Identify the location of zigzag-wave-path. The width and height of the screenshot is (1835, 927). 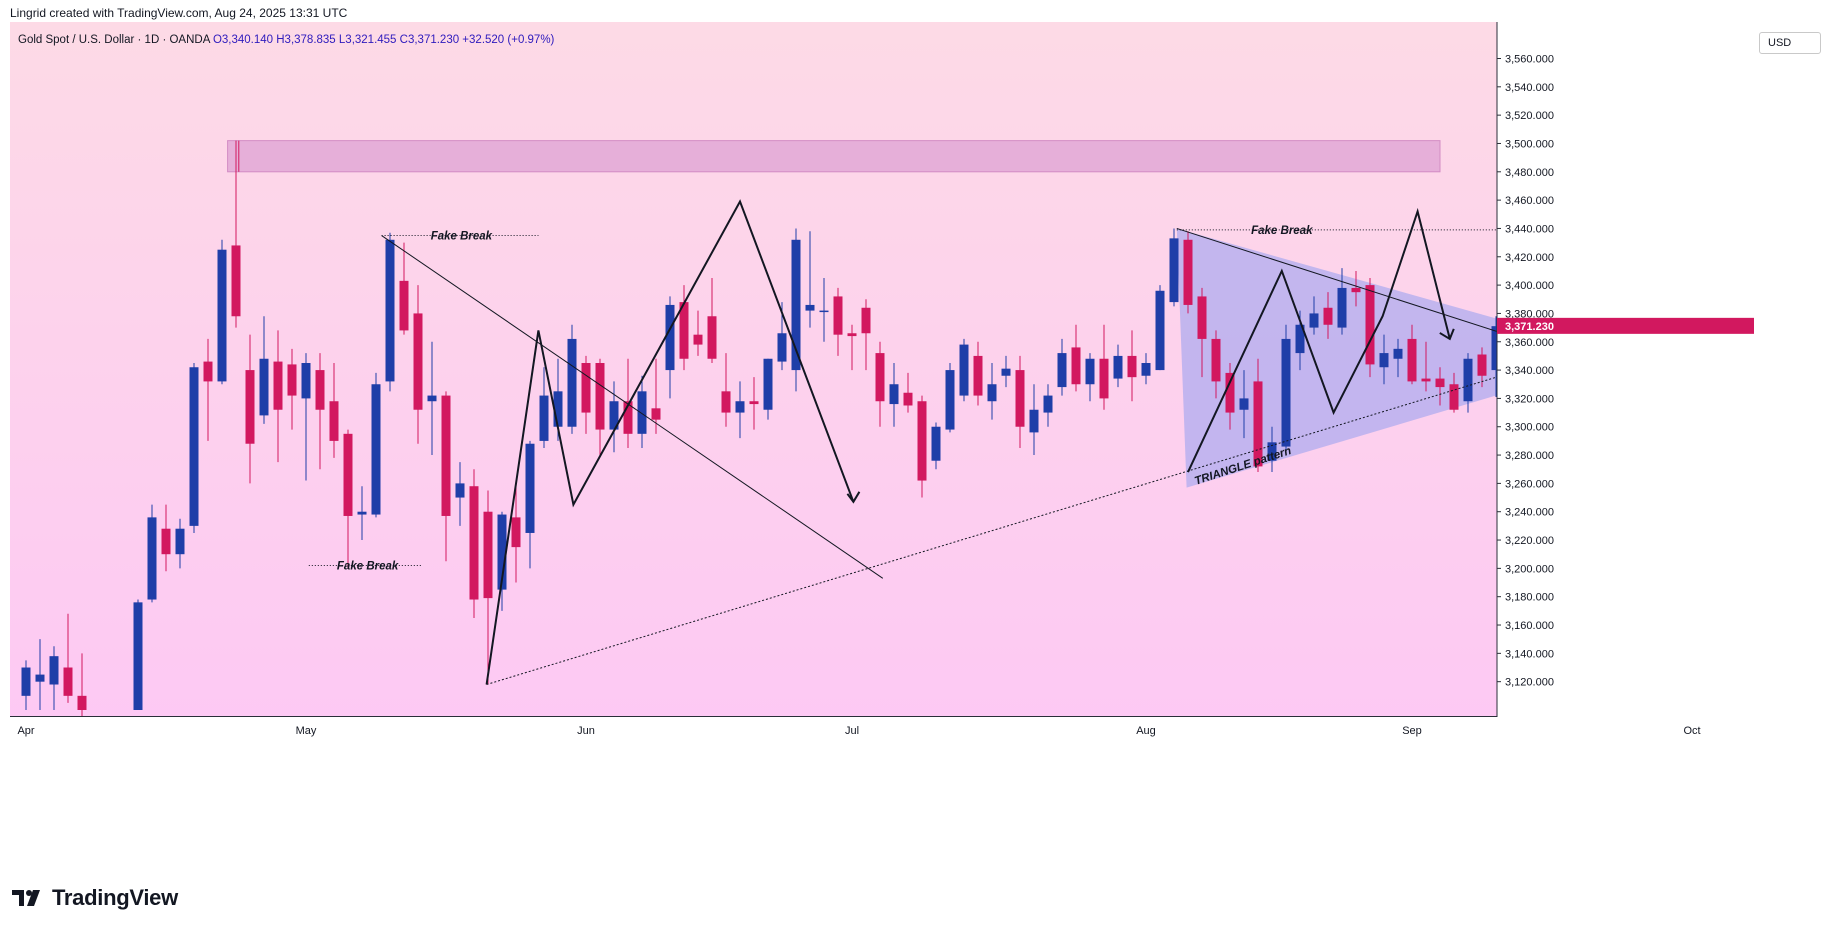
(670, 442).